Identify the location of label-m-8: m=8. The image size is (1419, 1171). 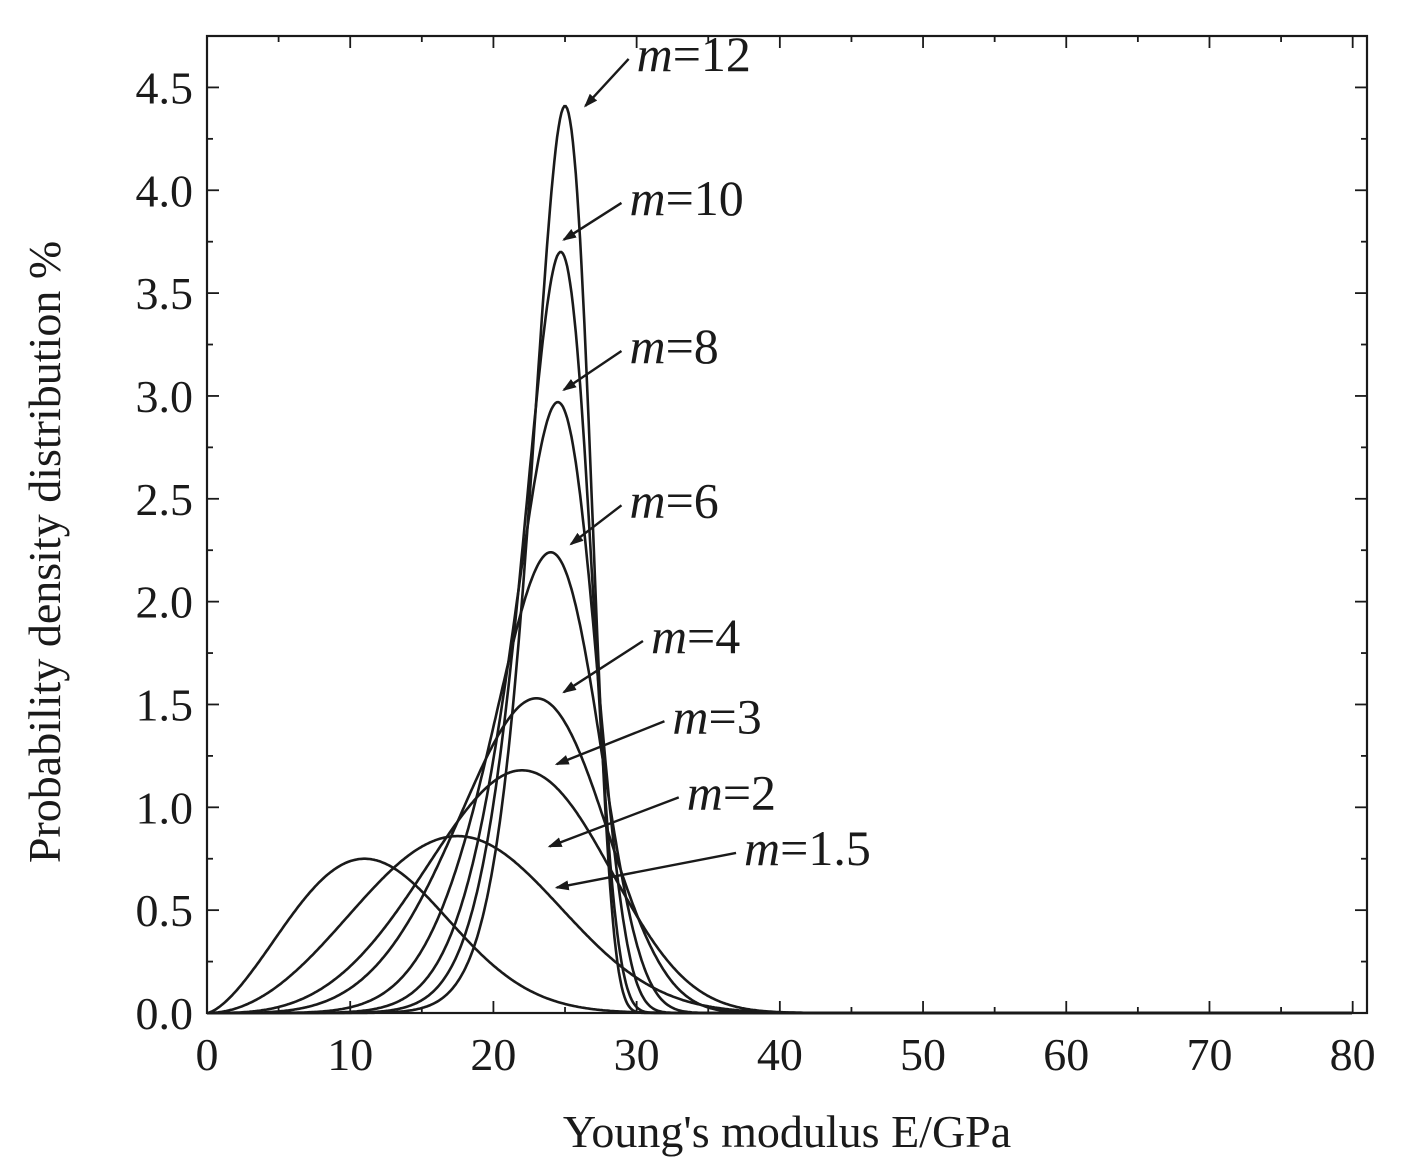
(673, 346).